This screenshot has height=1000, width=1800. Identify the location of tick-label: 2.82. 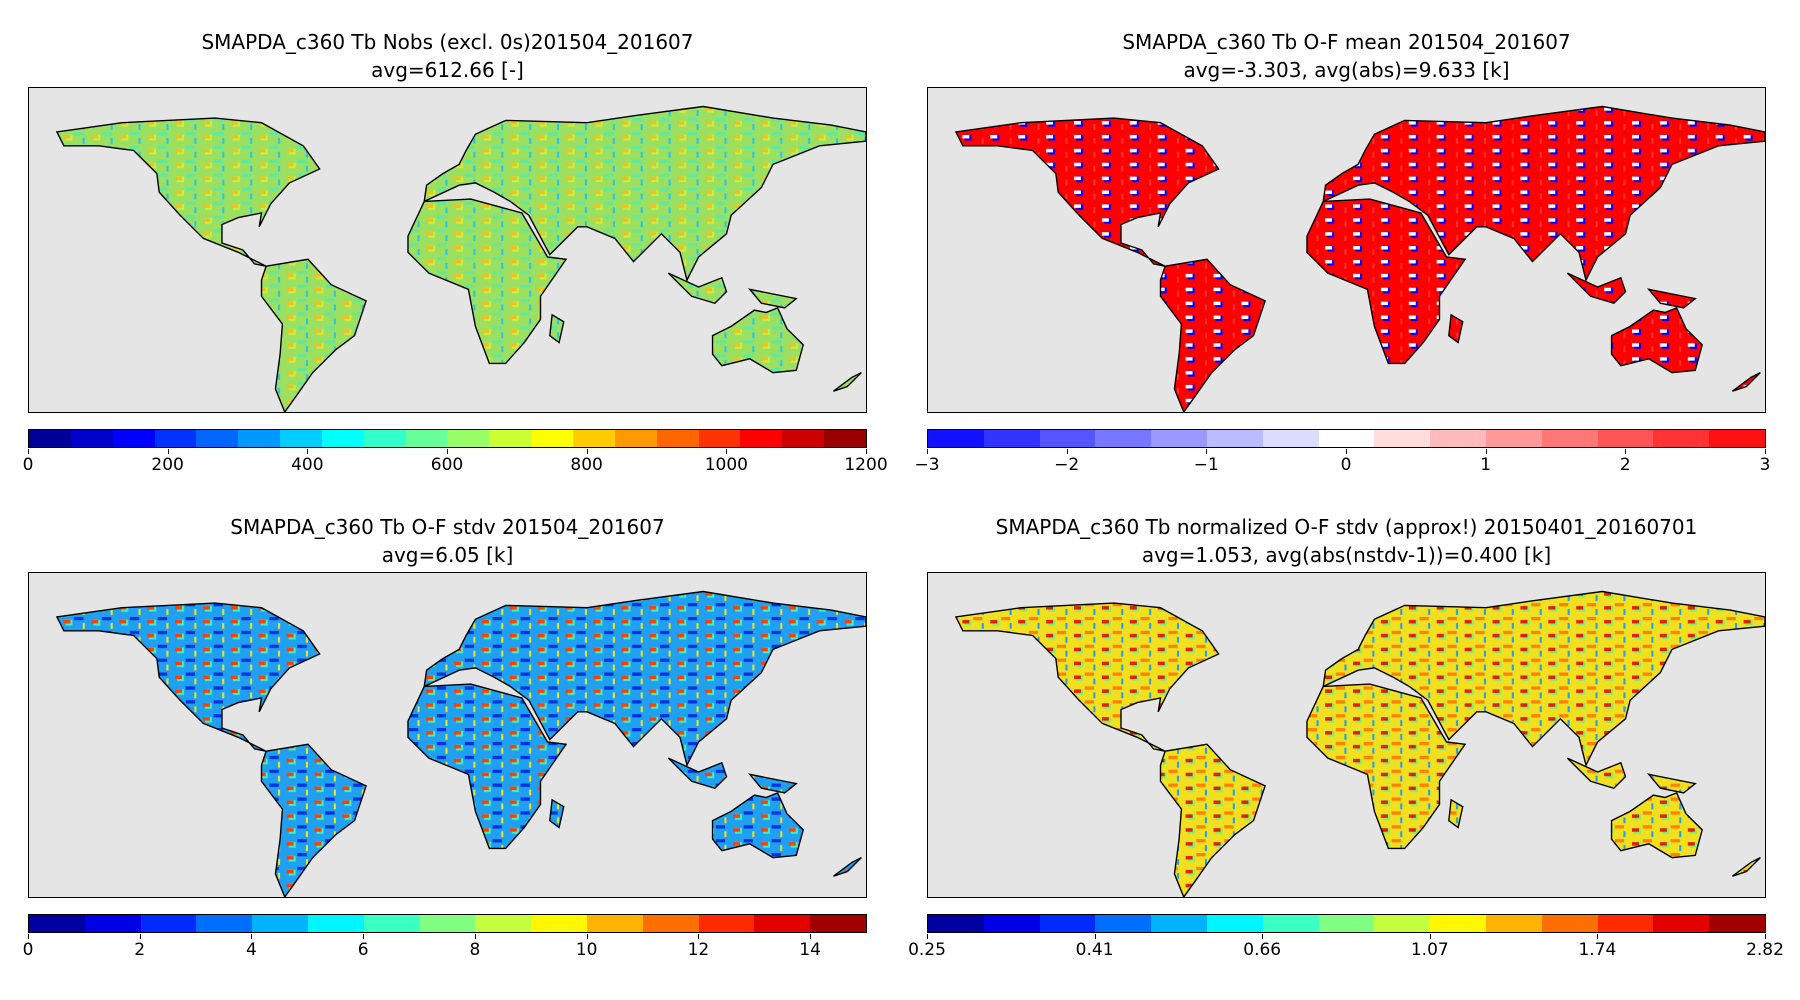
(1765, 950).